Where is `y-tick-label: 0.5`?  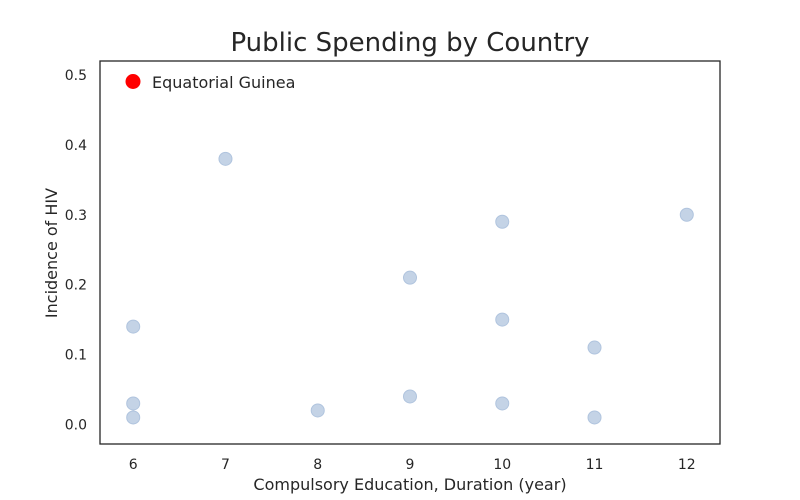
y-tick-label: 0.5 is located at coordinates (76, 76).